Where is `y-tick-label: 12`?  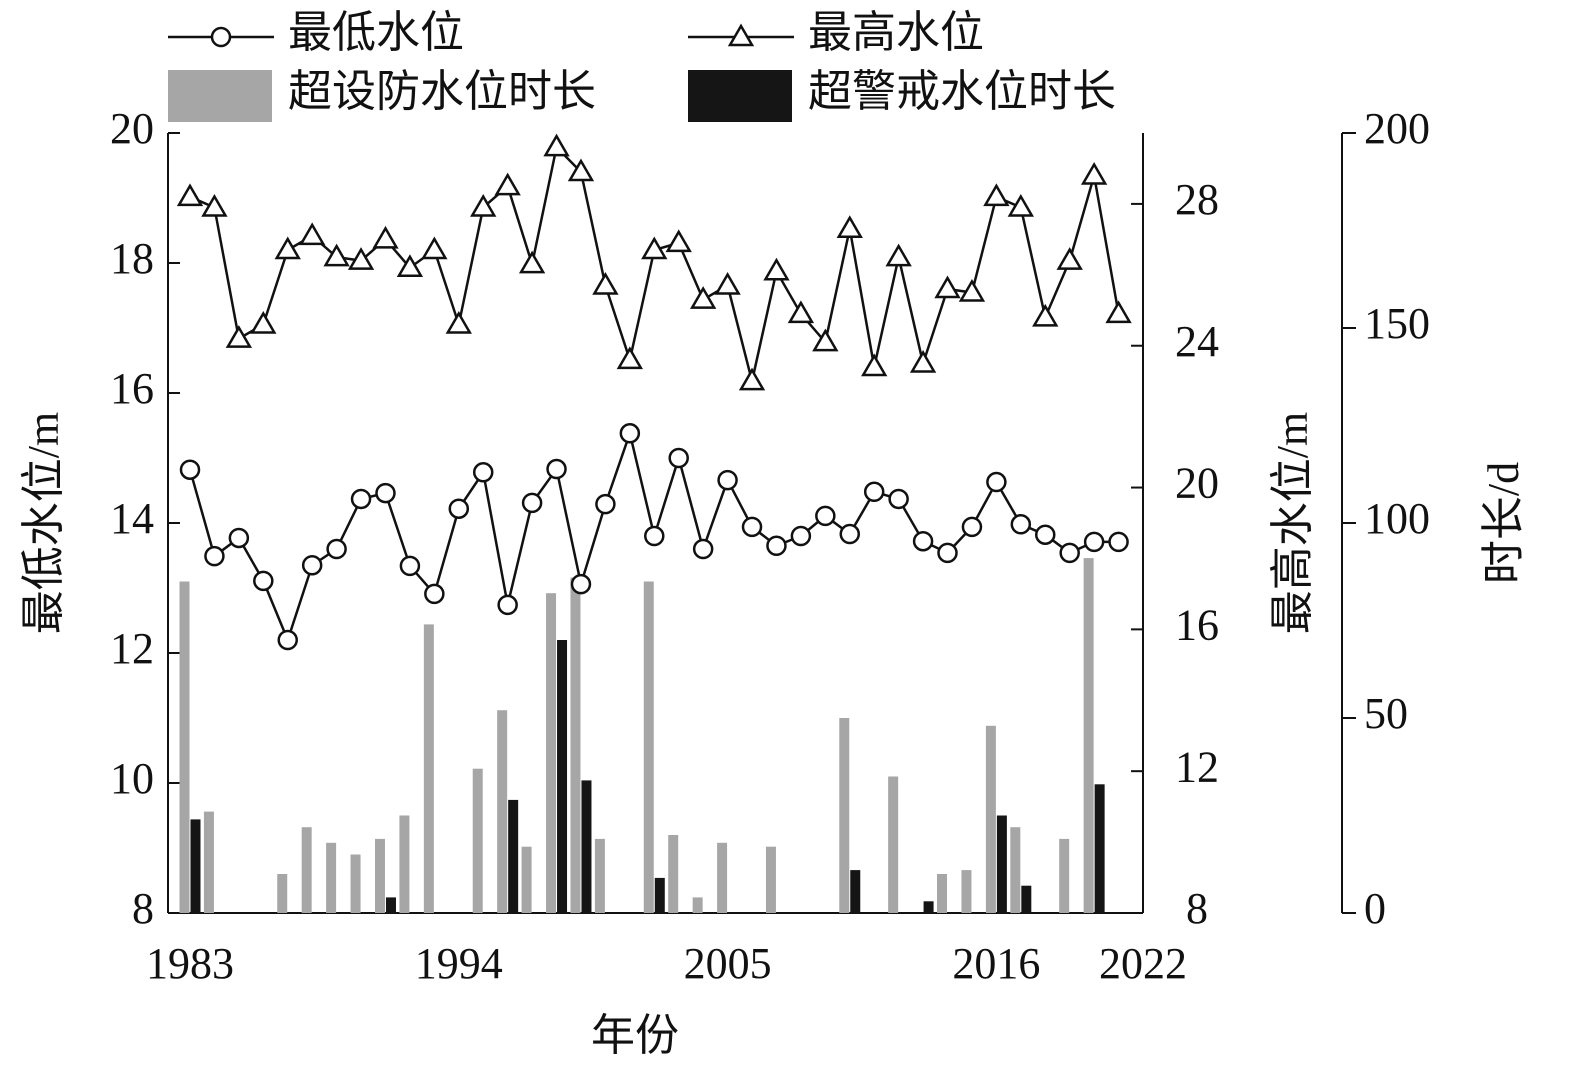 y-tick-label: 12 is located at coordinates (132, 648).